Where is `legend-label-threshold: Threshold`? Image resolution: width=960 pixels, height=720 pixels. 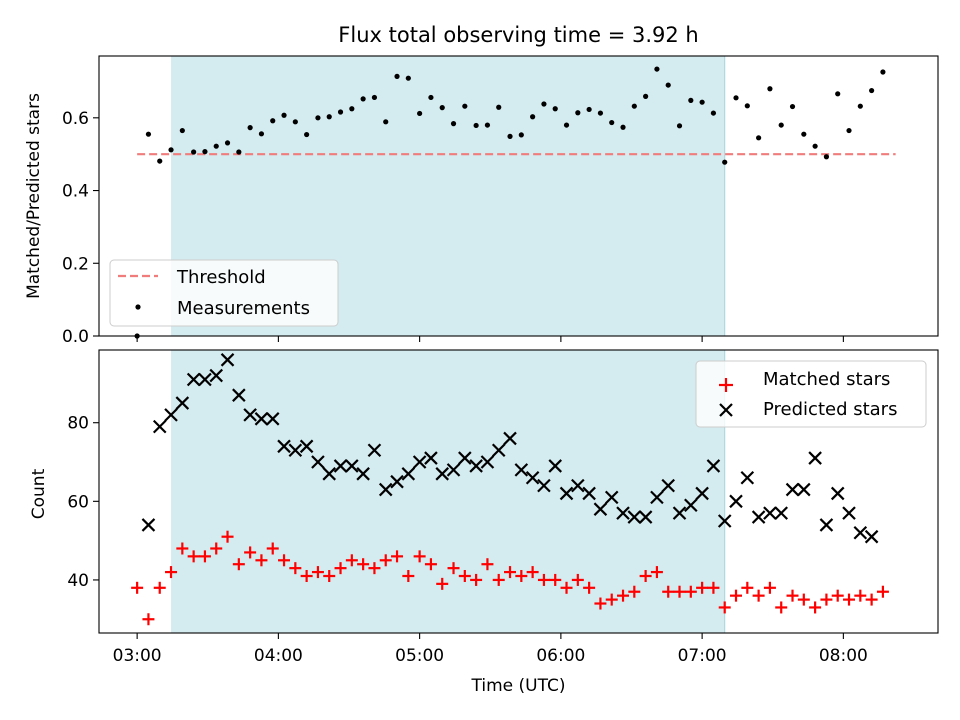 legend-label-threshold: Threshold is located at coordinates (221, 277).